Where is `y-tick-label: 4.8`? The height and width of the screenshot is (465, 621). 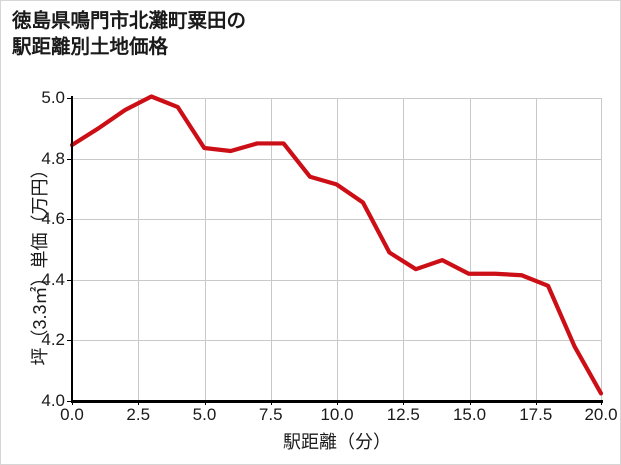
y-tick-label: 4.8 is located at coordinates (53, 158).